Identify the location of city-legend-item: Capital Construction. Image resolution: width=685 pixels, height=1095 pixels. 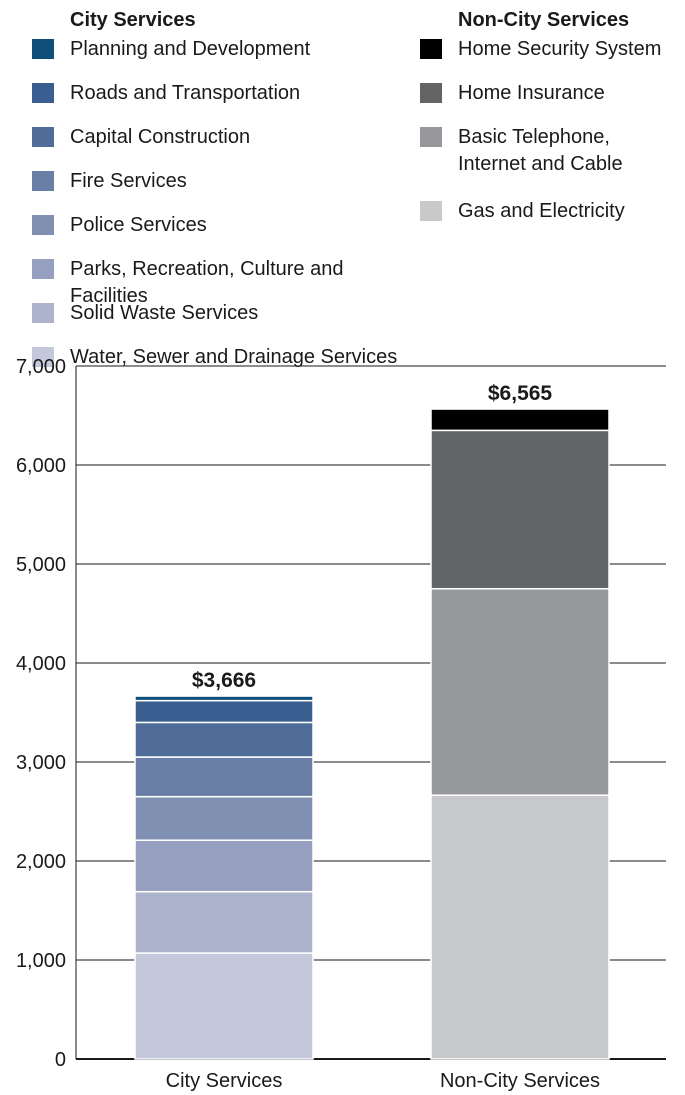
(227, 145).